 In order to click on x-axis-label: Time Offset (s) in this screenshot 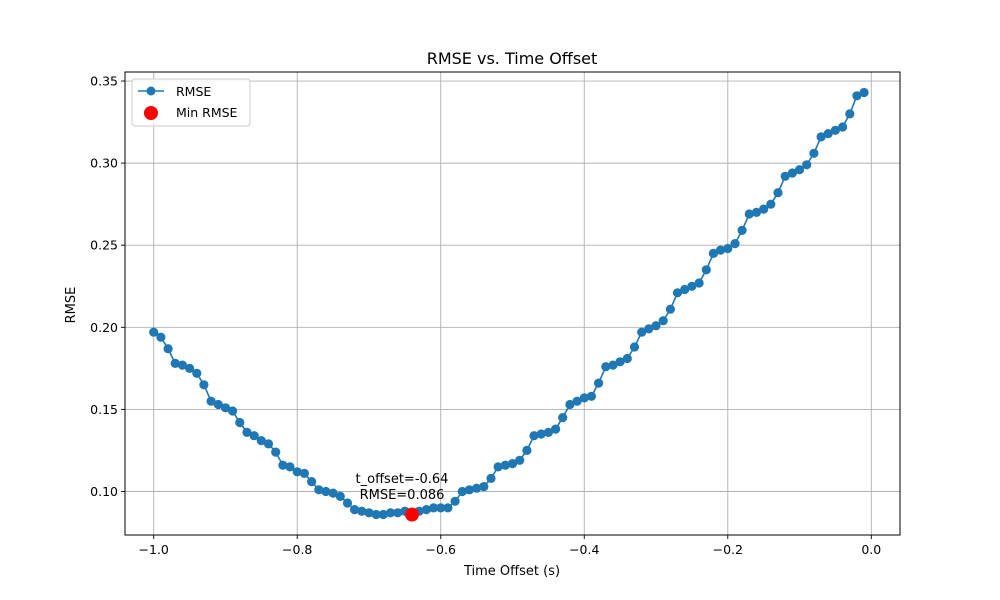, I will do `click(511, 571)`.